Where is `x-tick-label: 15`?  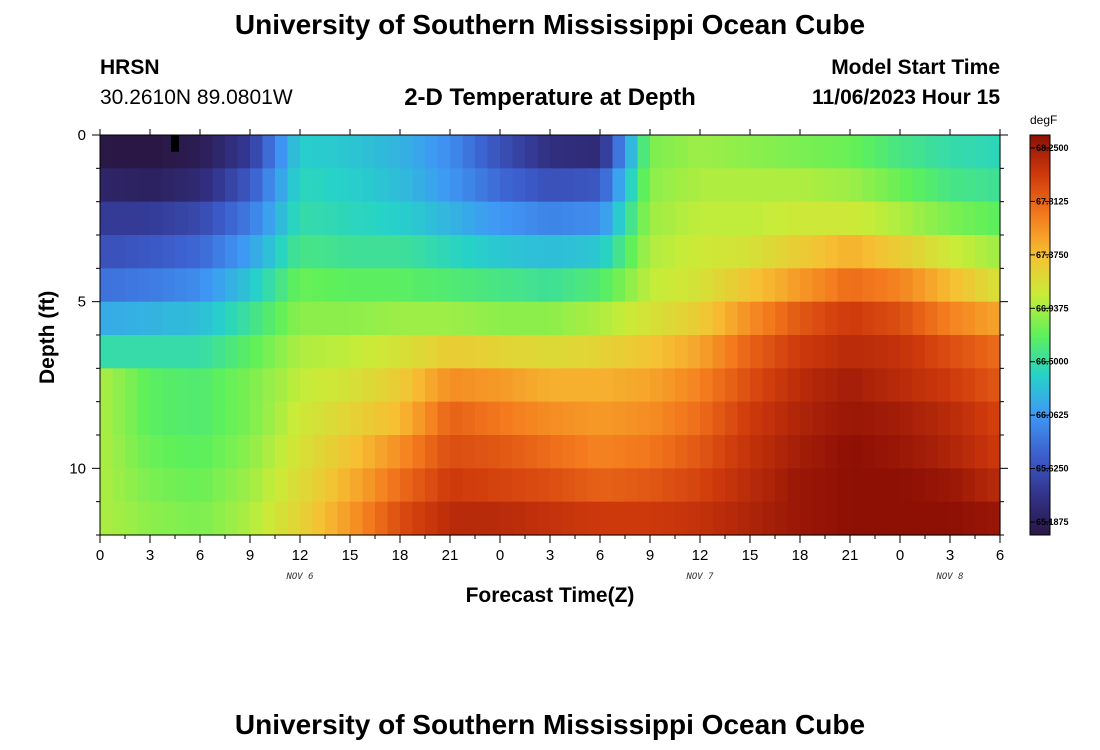 x-tick-label: 15 is located at coordinates (350, 555).